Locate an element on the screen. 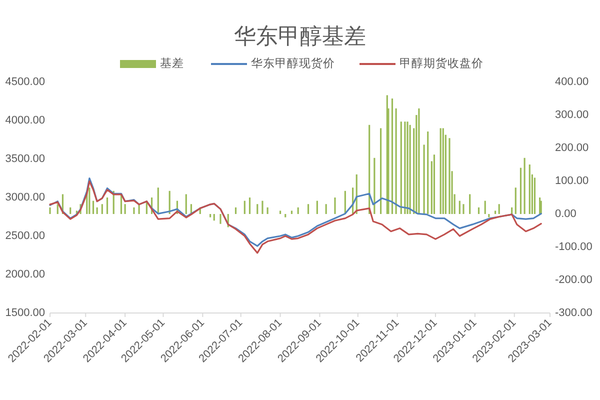  chart-title: 华东甲醇基差 is located at coordinates (300, 36).